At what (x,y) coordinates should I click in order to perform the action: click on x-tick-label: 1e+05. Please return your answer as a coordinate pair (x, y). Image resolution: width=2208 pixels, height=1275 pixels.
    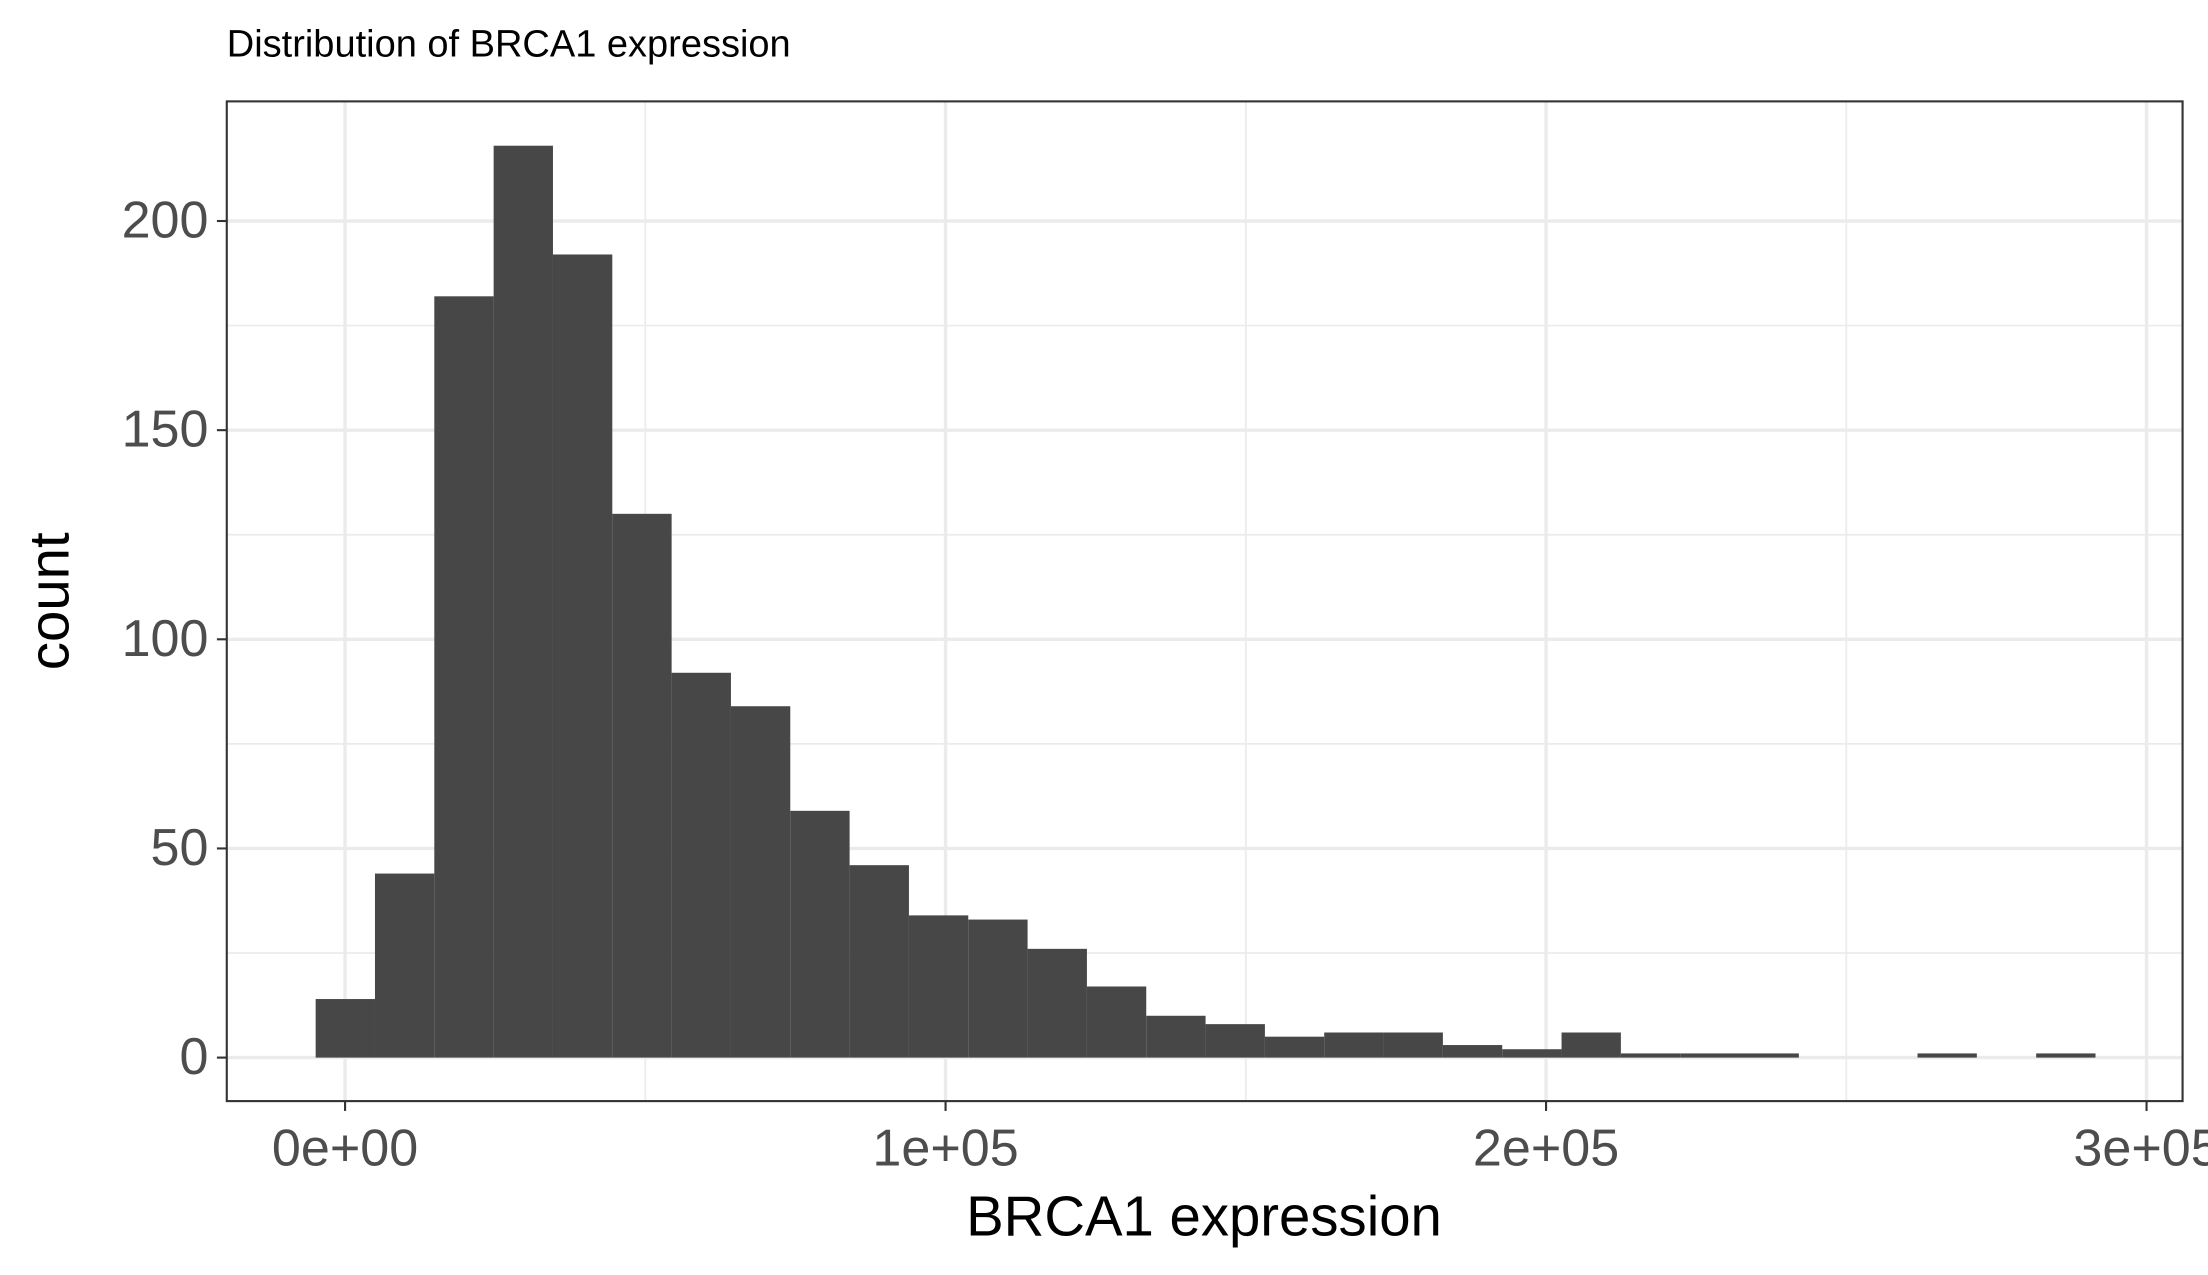
    Looking at the image, I should click on (945, 1149).